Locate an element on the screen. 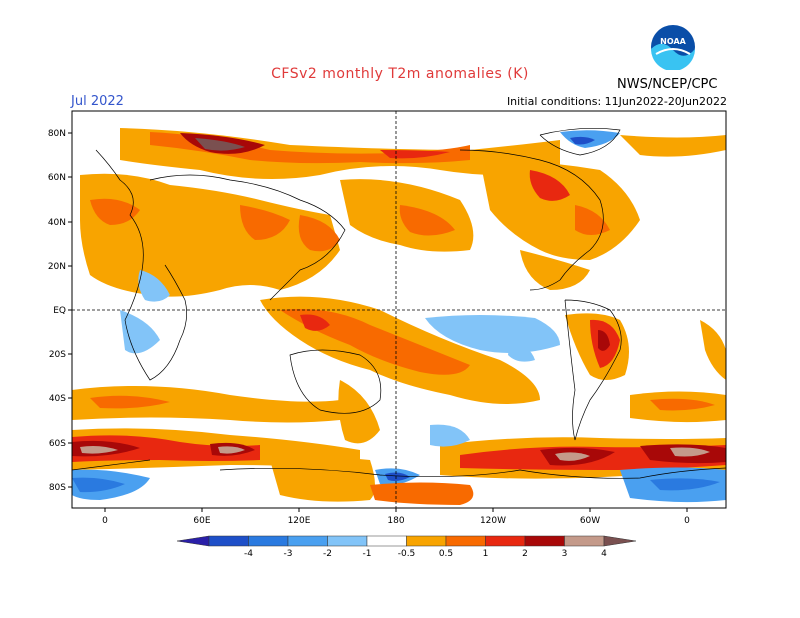  agency-label: NWS/NCEP/CPC is located at coordinates (667, 84).